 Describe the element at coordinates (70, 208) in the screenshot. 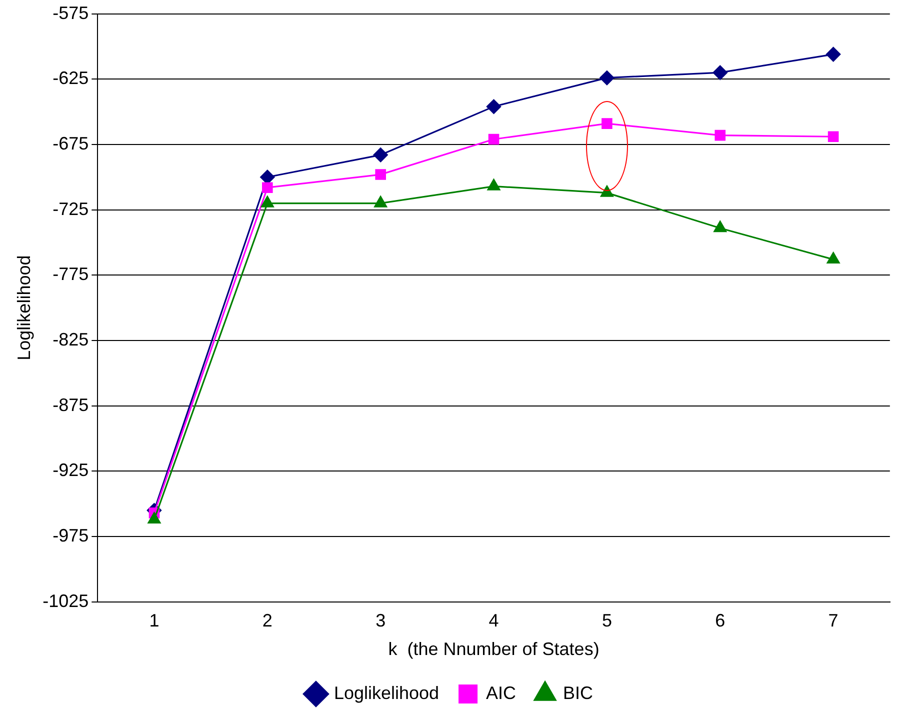

I see `y-tick-label: -725` at that location.